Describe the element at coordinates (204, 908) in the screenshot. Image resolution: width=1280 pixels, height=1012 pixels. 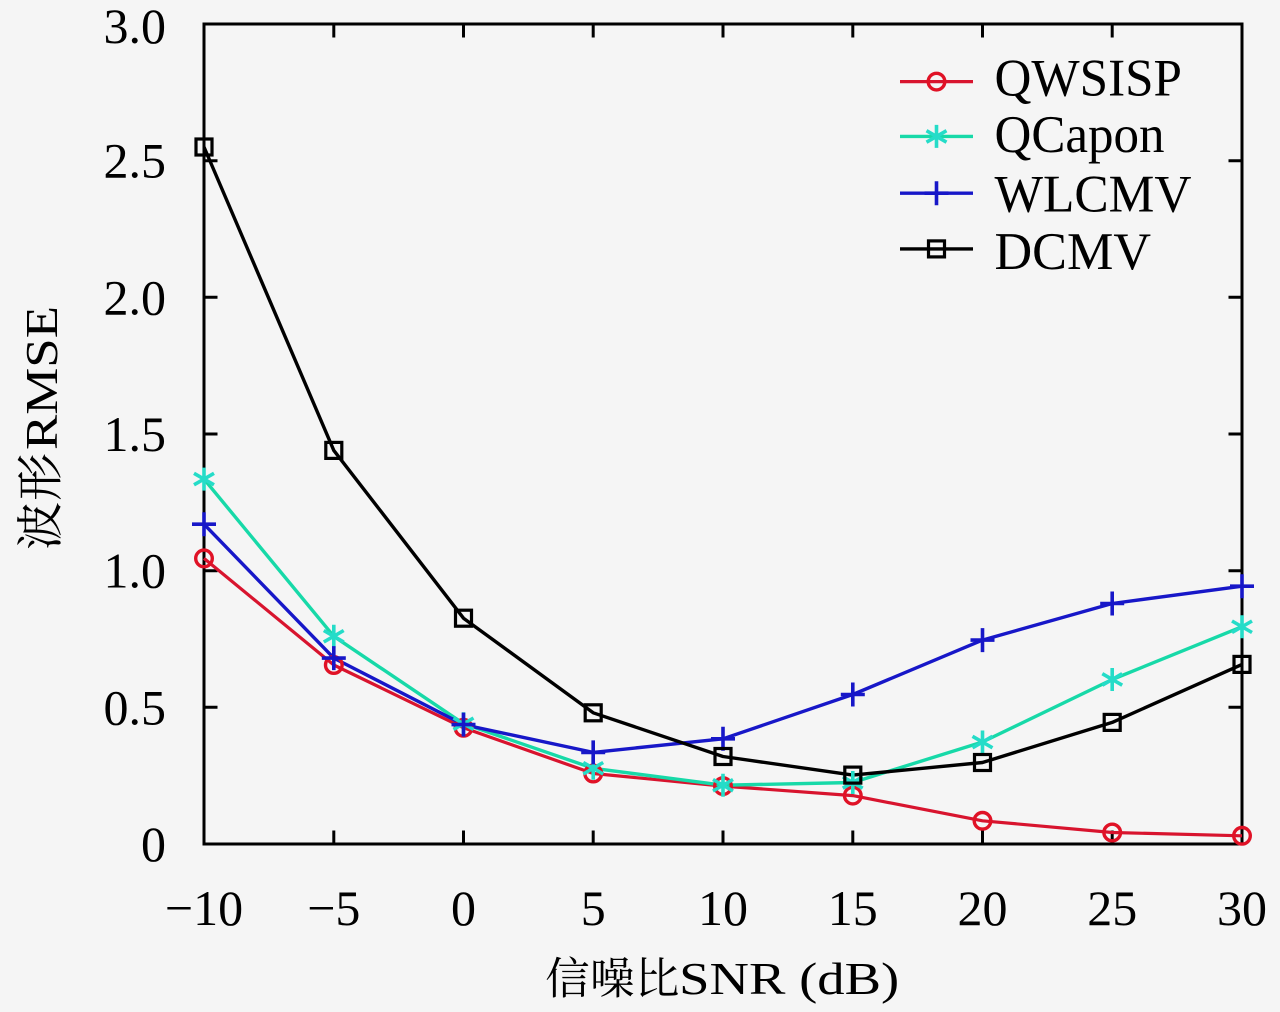
I see `svg-text: −10` at that location.